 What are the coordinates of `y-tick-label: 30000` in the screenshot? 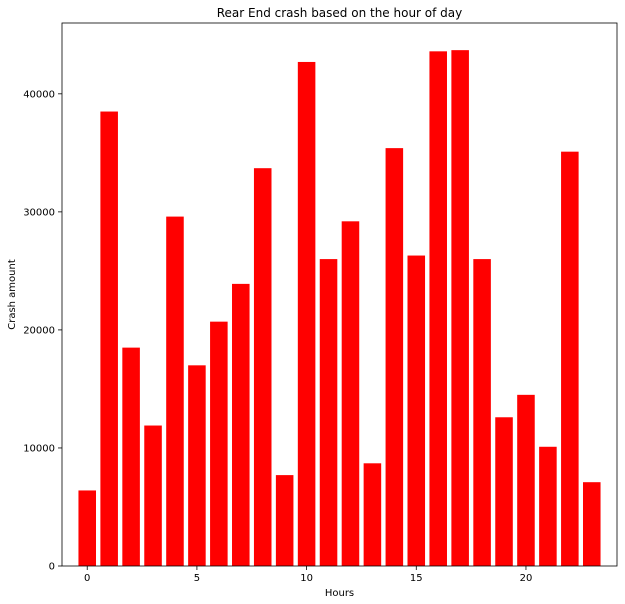 It's located at (39, 212).